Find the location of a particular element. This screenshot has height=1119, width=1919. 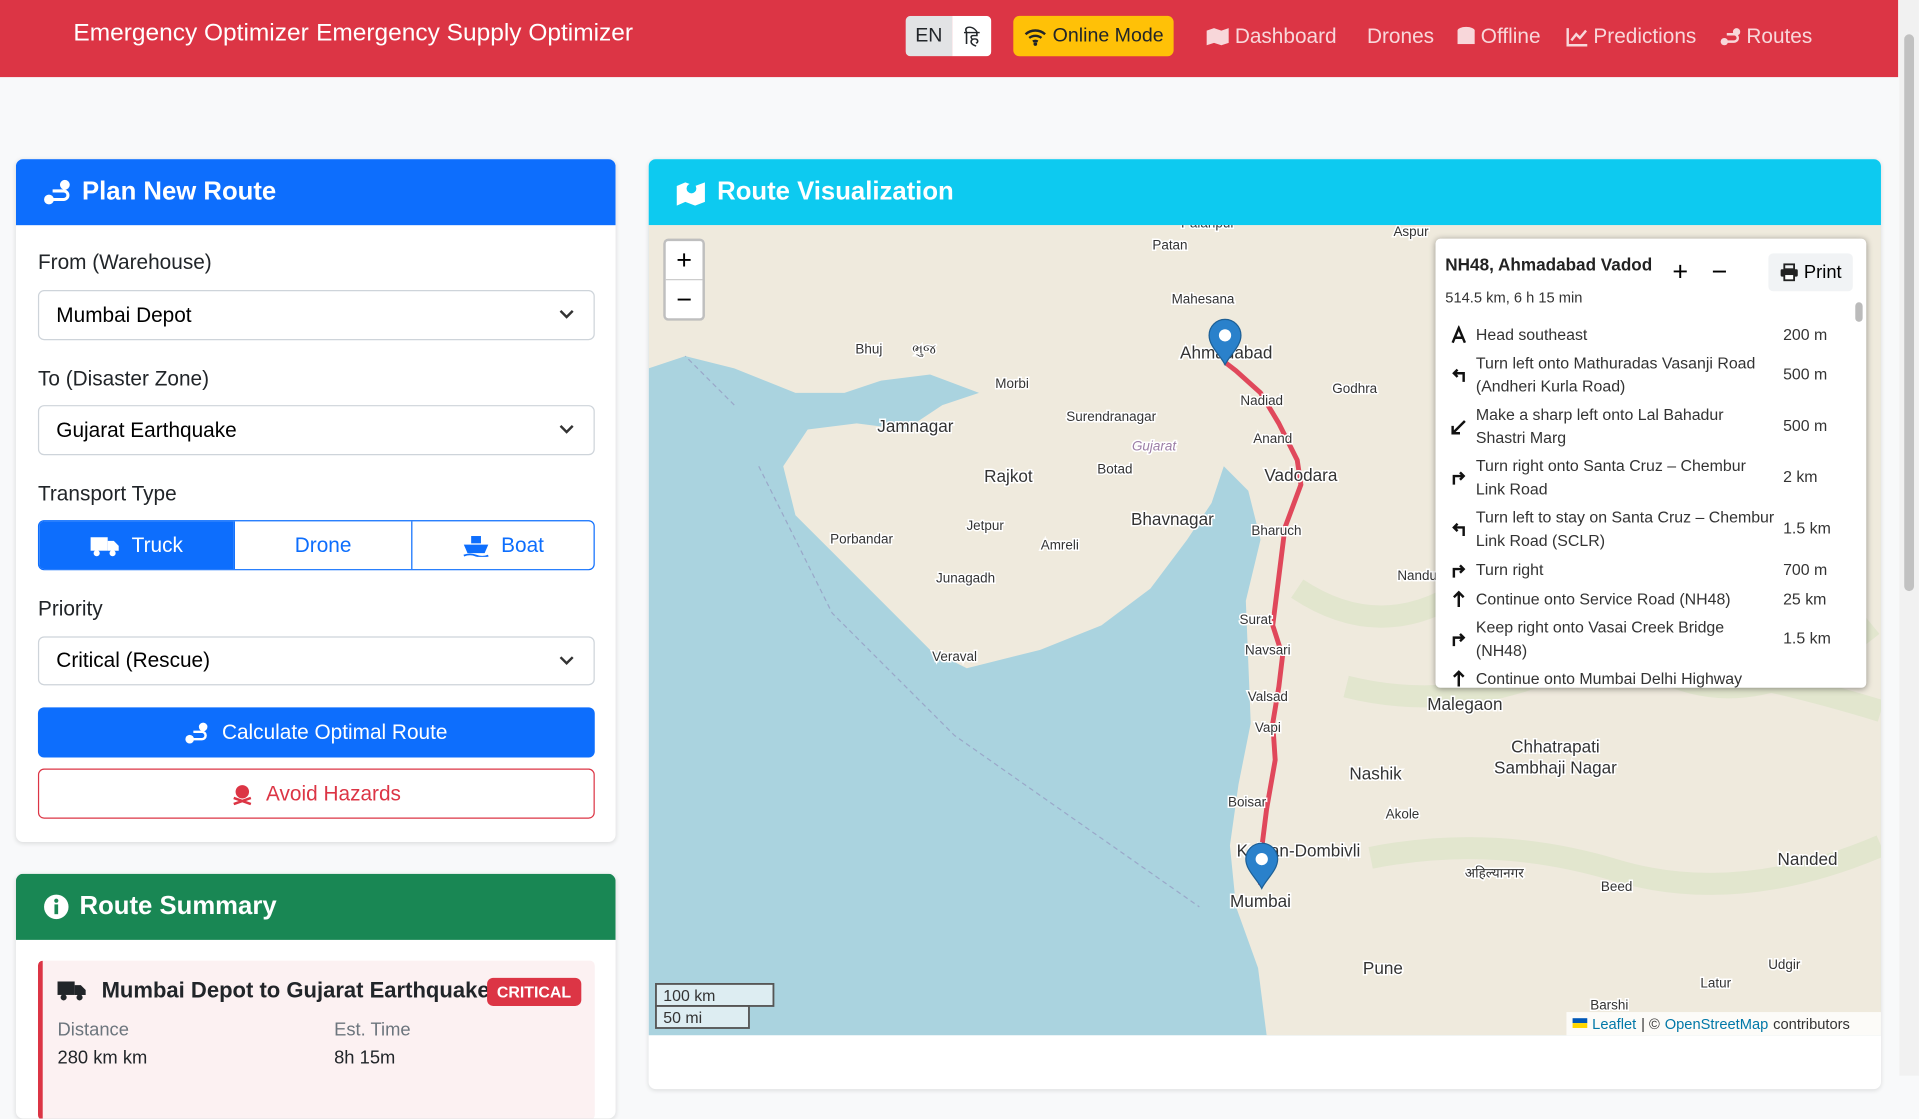

map-label: Patan is located at coordinates (1169, 245).